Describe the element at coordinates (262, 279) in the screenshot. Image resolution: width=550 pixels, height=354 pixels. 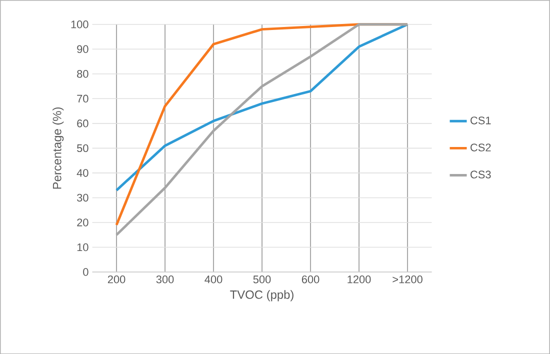
I see `x-tick-label: 500` at that location.